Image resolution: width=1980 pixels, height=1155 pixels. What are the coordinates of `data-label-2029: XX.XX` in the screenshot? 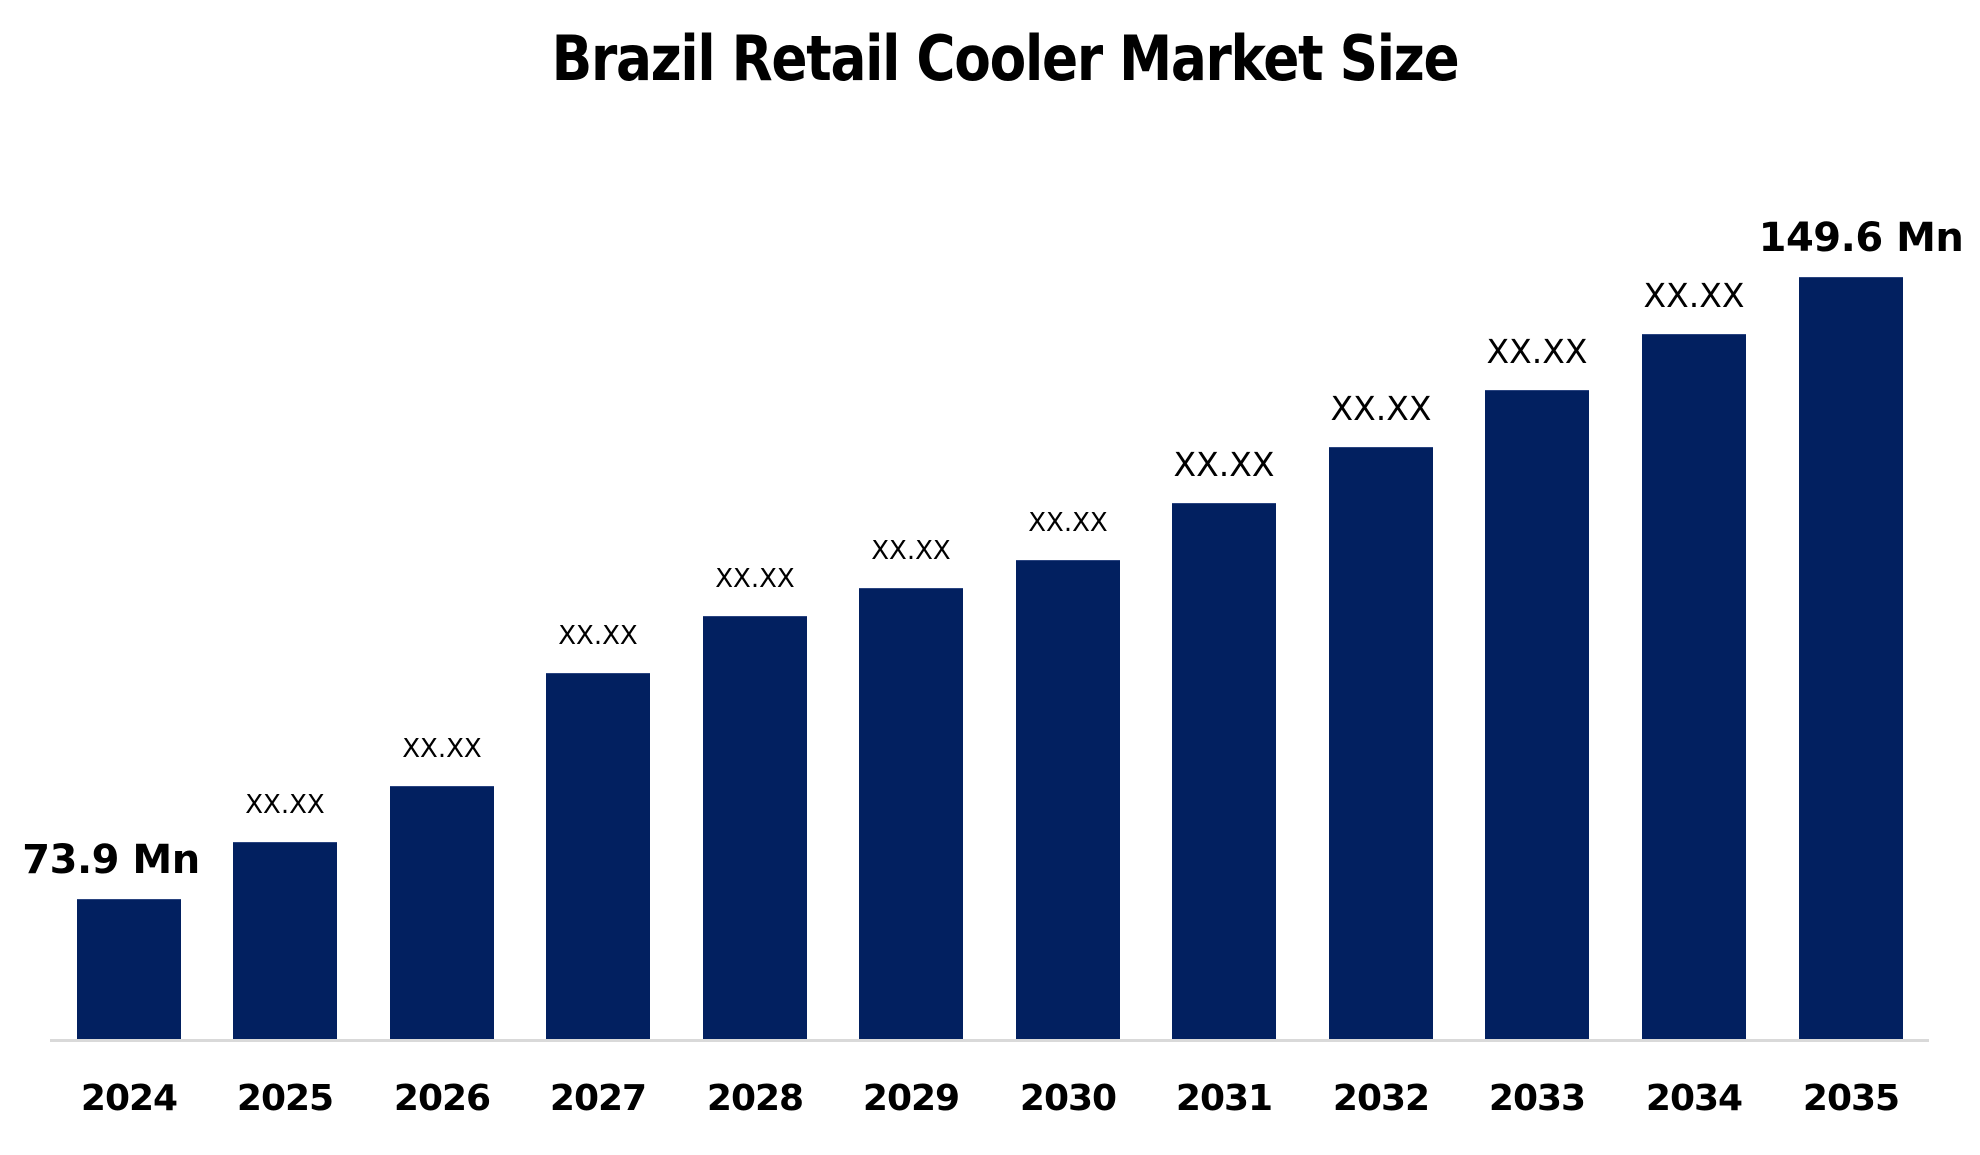 It's located at (911, 551).